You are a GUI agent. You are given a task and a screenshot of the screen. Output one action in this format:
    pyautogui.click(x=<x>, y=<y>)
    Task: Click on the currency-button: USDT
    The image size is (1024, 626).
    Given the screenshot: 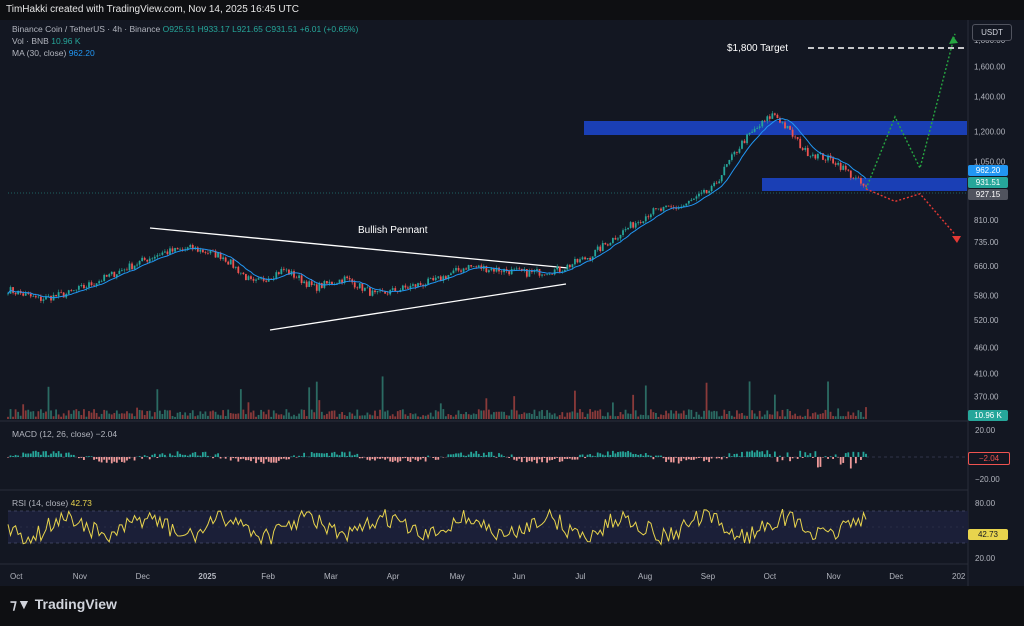 What is the action you would take?
    pyautogui.click(x=992, y=32)
    